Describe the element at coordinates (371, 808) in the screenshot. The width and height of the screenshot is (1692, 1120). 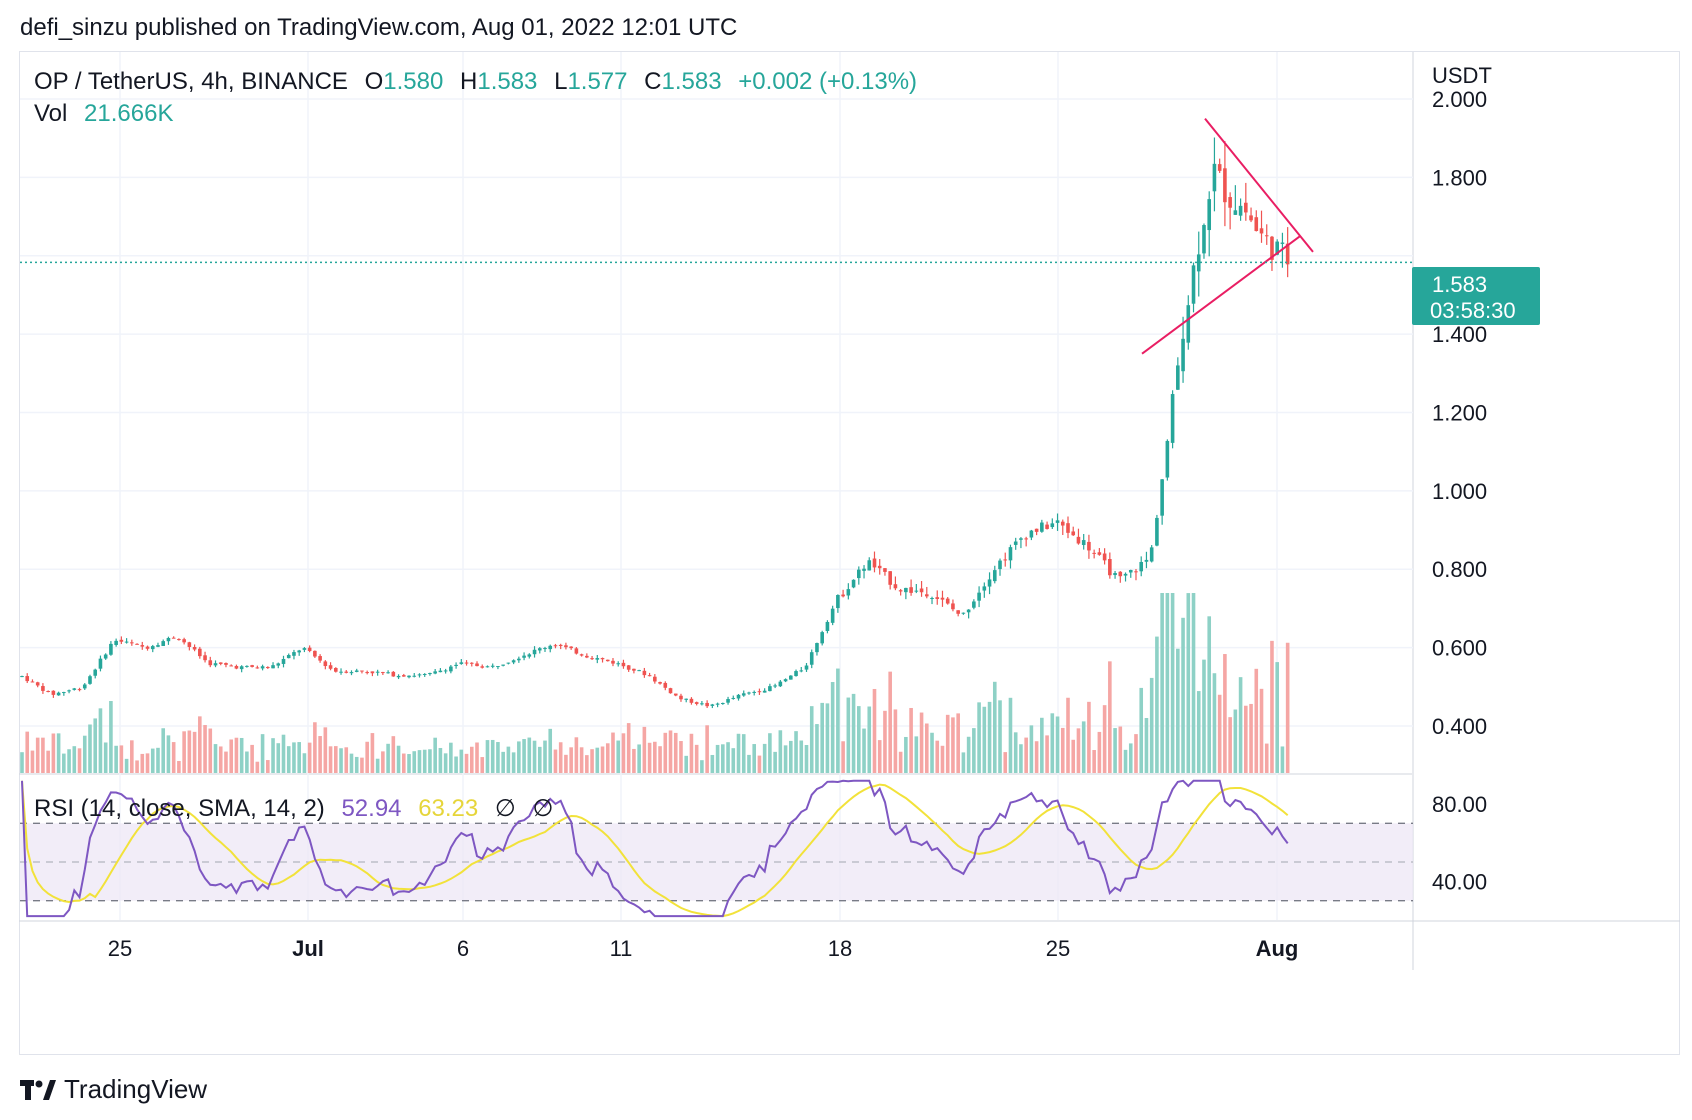
I see `rsi-value: 52.94` at that location.